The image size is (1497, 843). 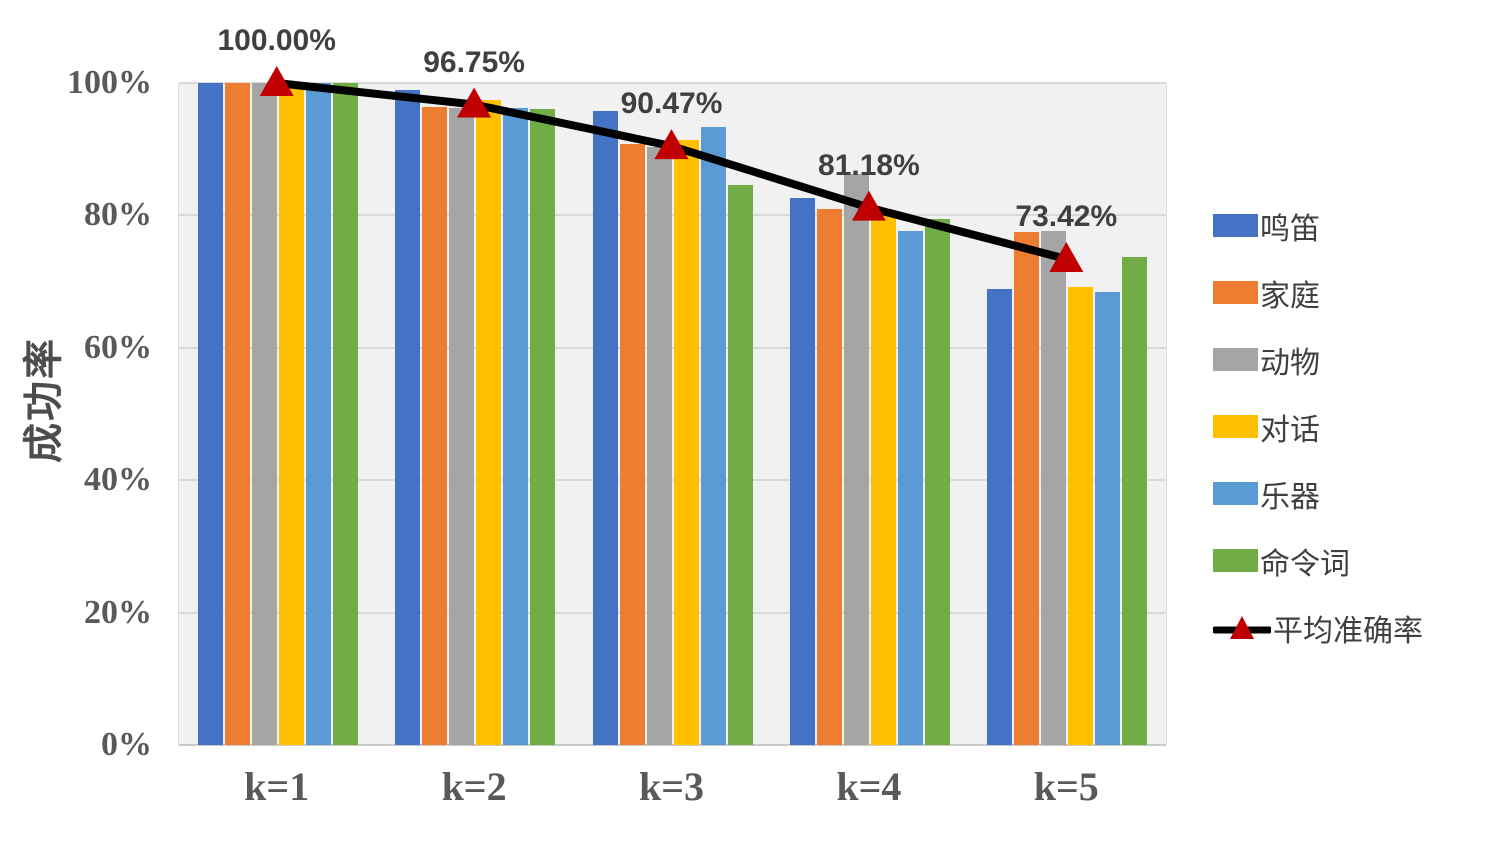 What do you see at coordinates (435, 425) in the screenshot?
I see `bar-家庭-k=2` at bounding box center [435, 425].